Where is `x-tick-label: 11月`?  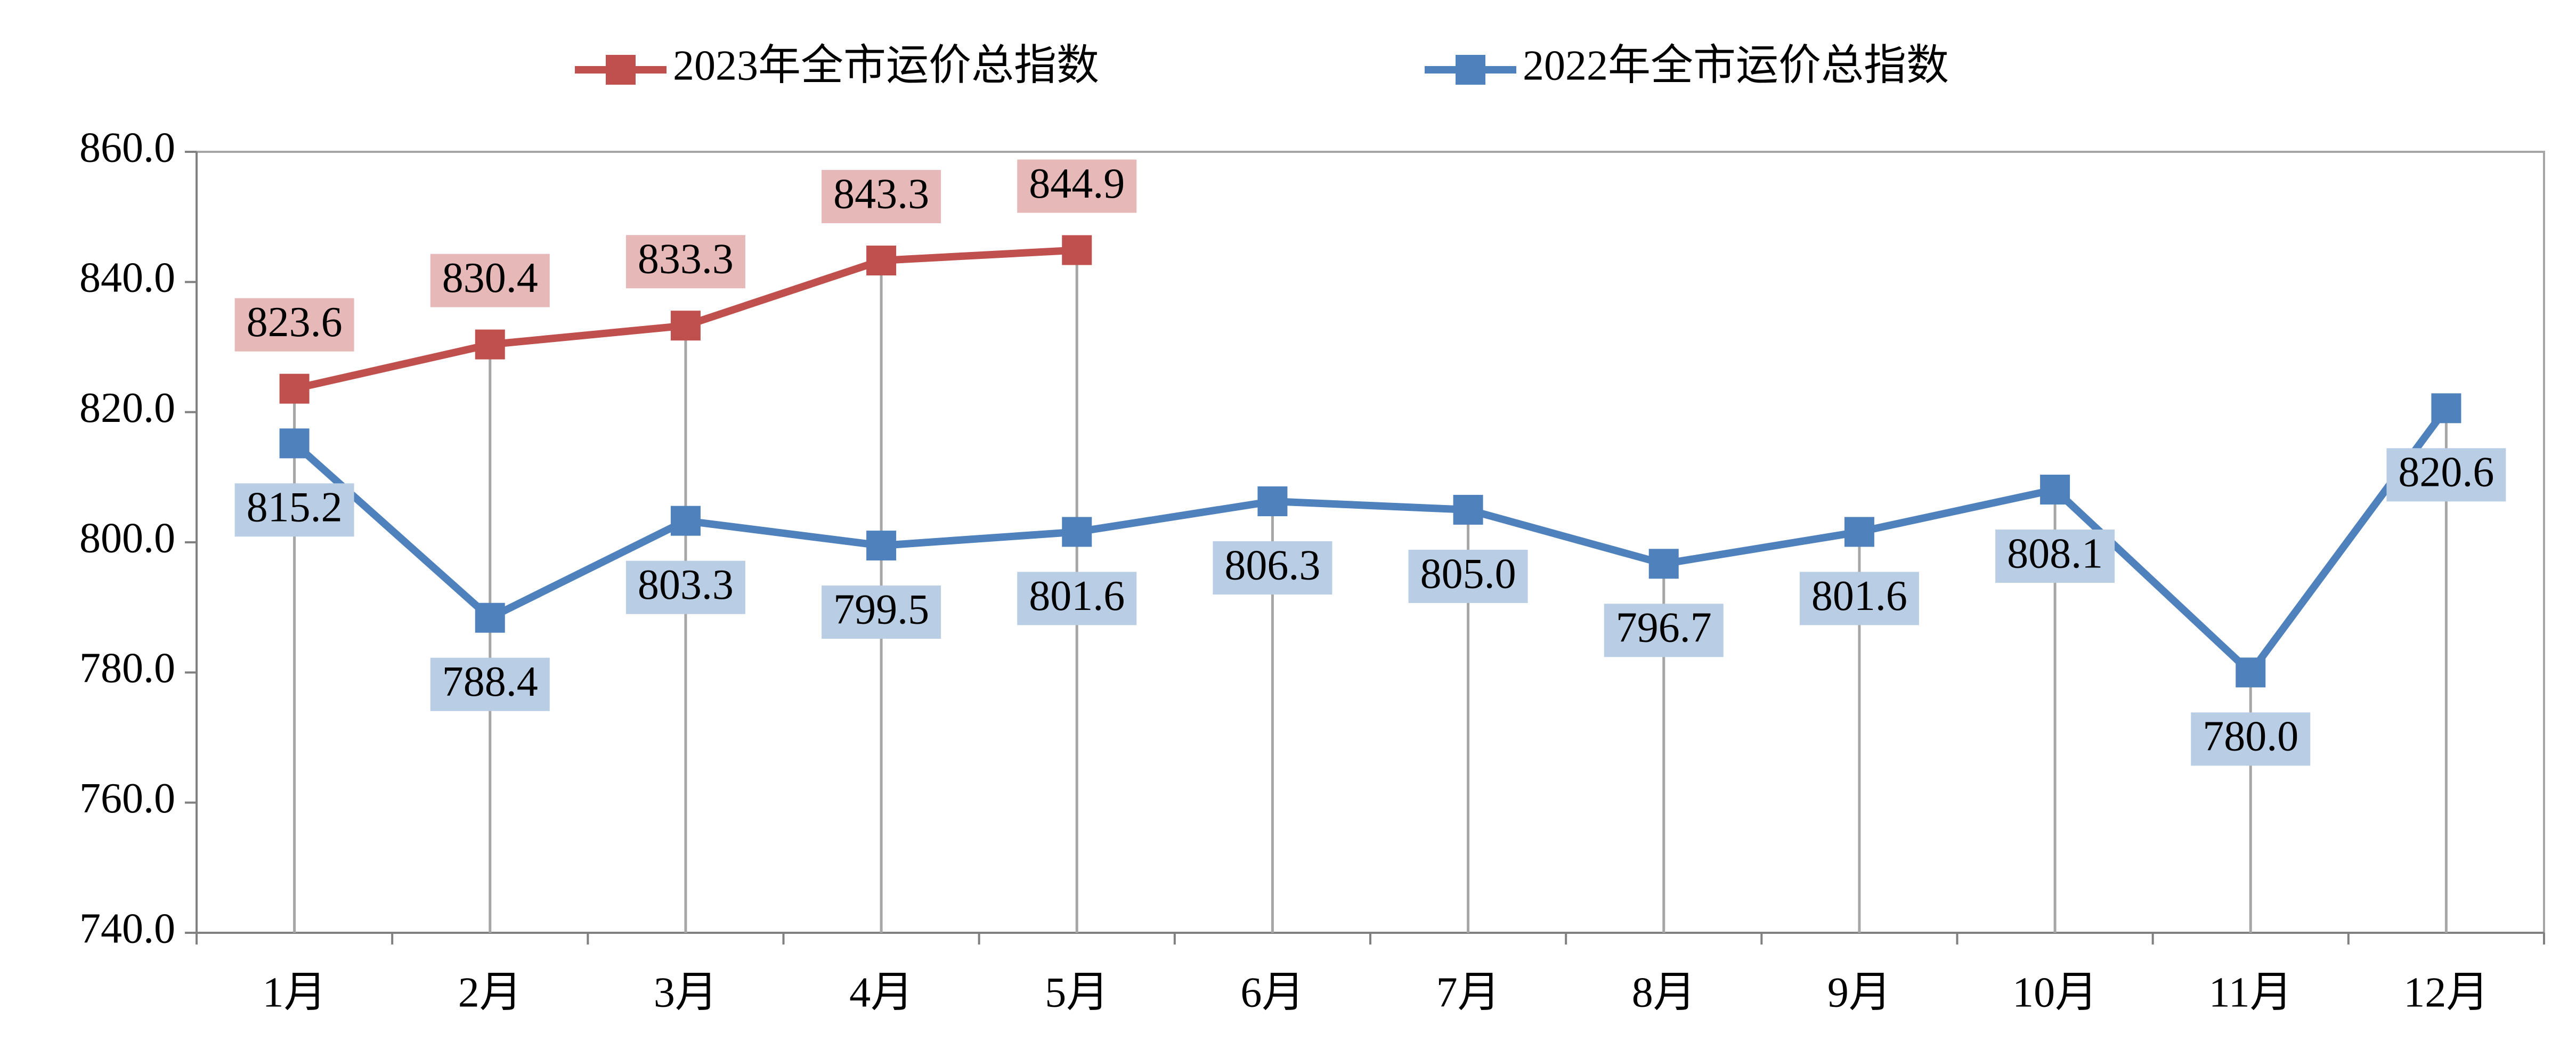
x-tick-label: 11月 is located at coordinates (2251, 992).